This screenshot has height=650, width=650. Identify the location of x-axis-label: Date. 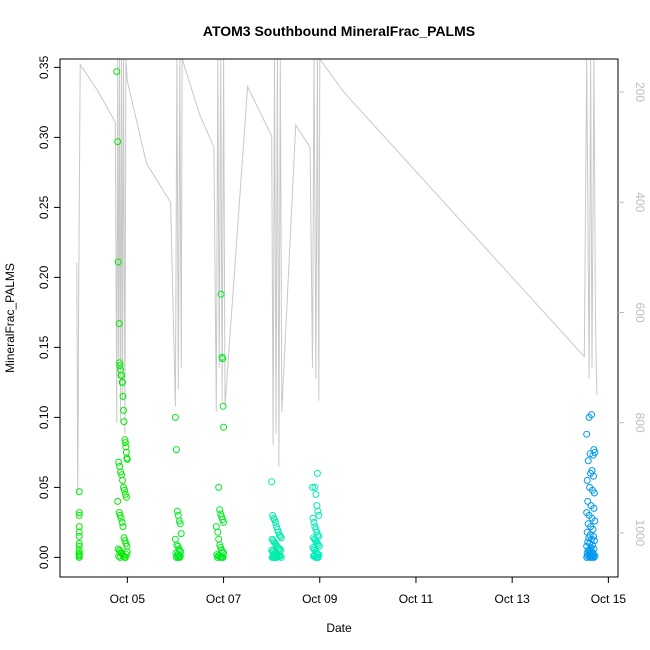
(339, 628).